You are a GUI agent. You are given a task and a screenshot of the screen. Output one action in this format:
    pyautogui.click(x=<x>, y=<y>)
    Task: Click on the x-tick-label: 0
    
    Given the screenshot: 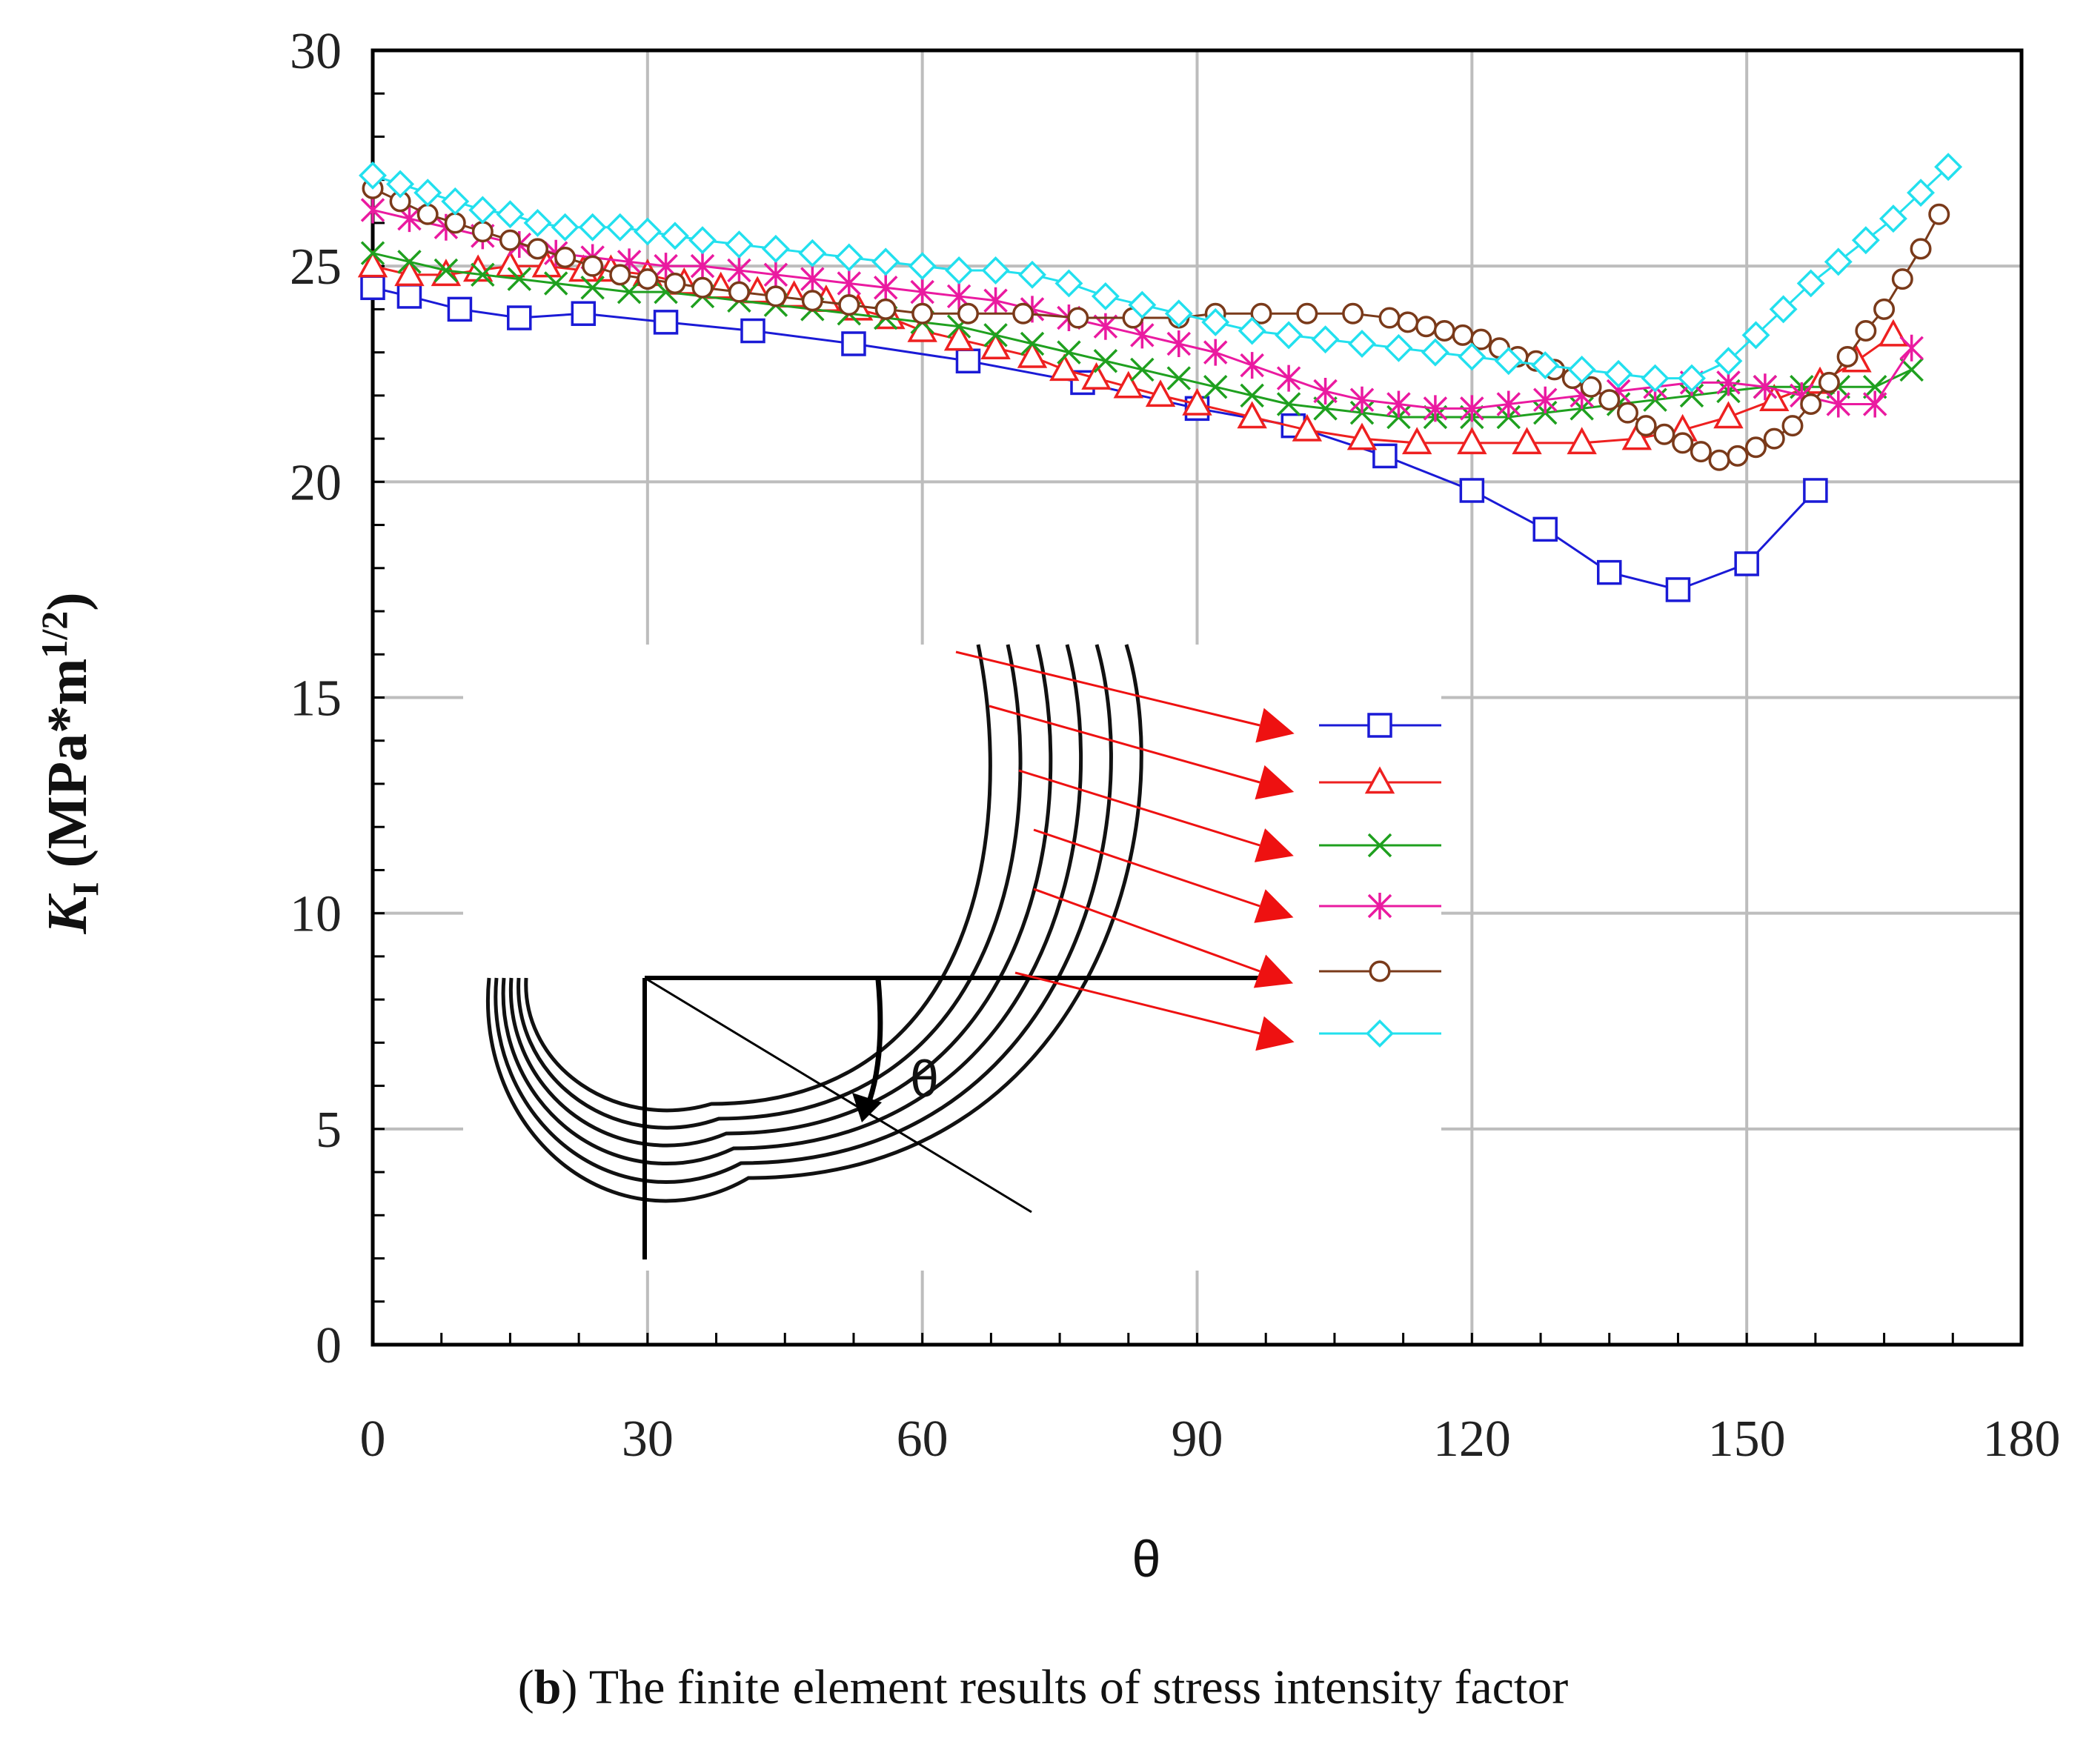 What is the action you would take?
    pyautogui.click(x=373, y=1439)
    